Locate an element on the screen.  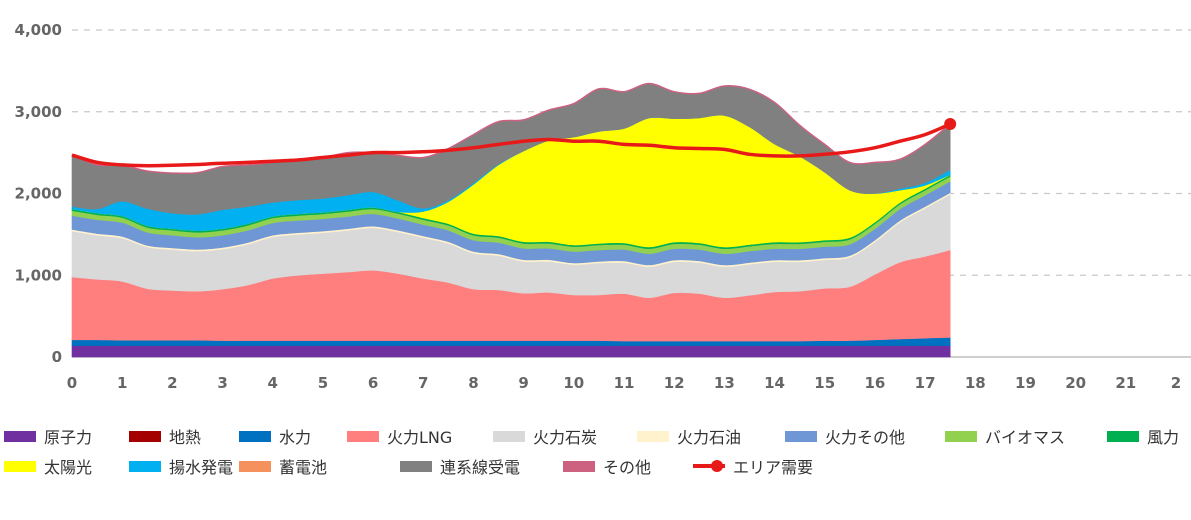
x-tick-label: 4 is located at coordinates (273, 383).